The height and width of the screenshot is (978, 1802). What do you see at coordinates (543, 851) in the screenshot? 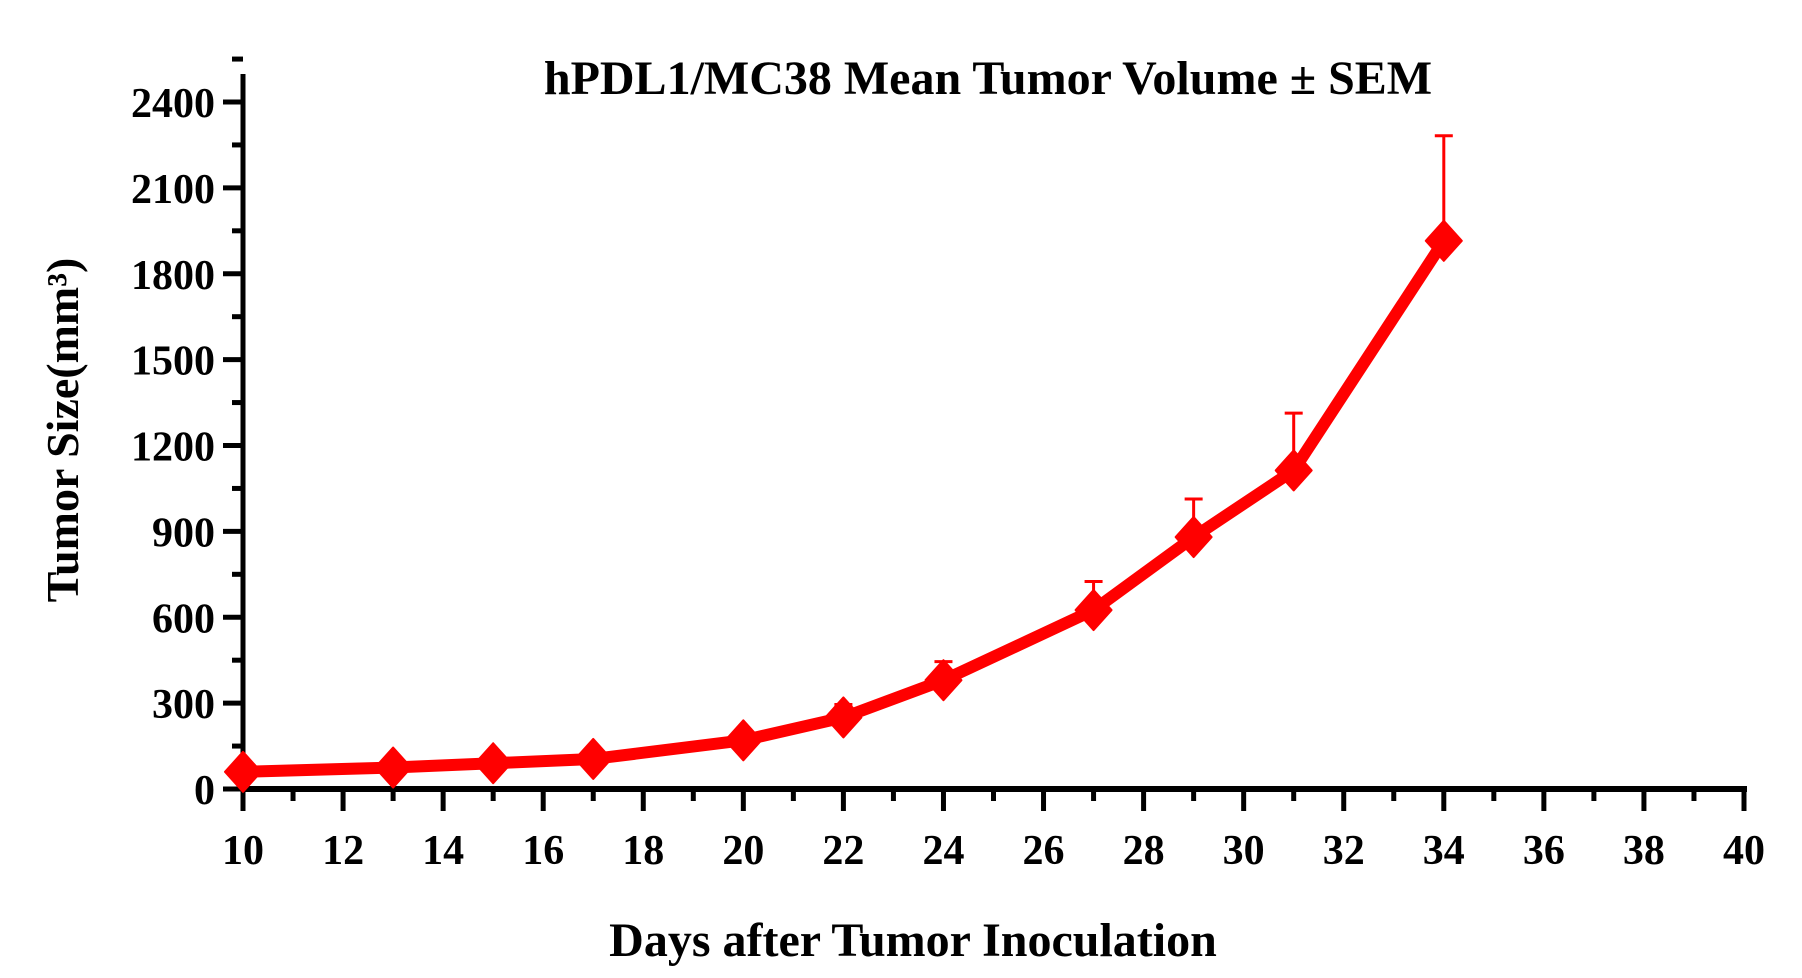
I see `x-tick-label: 16` at bounding box center [543, 851].